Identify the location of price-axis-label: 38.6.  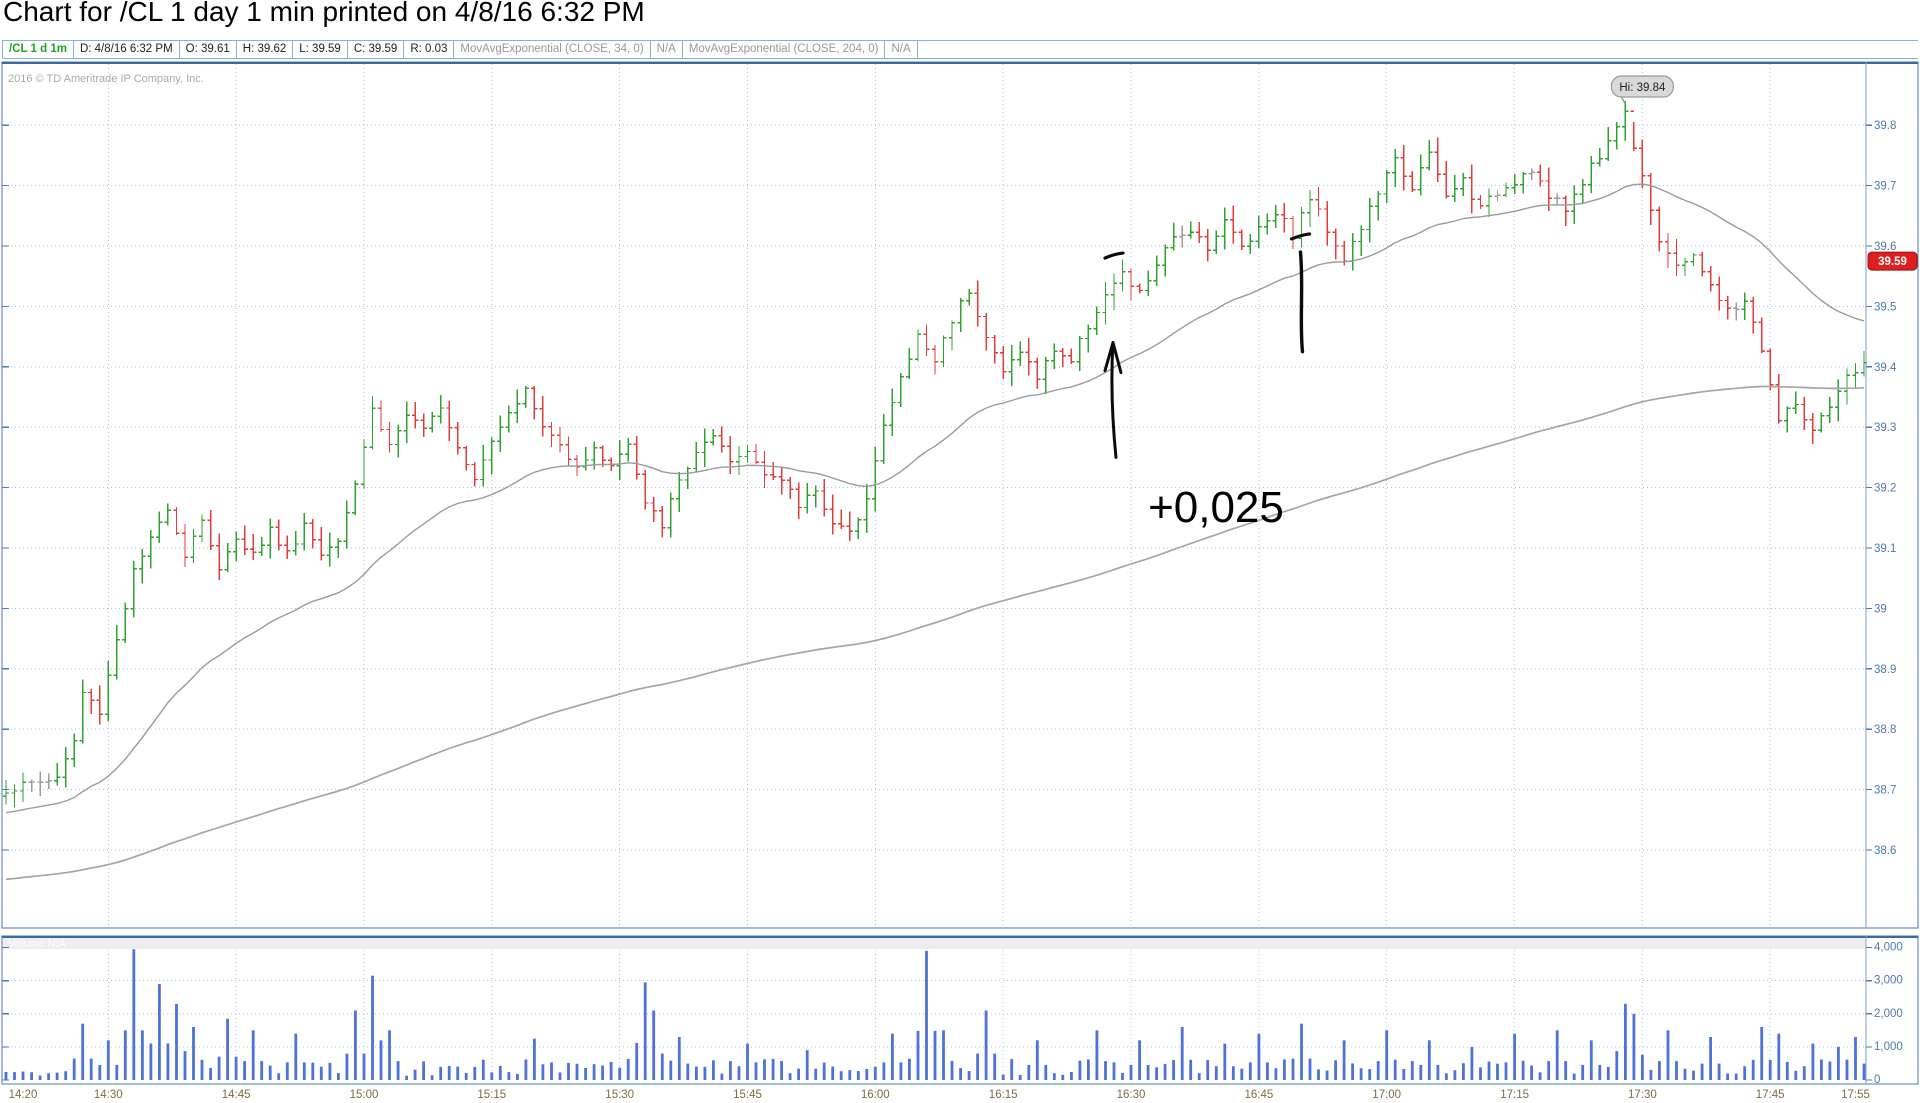
(1885, 851).